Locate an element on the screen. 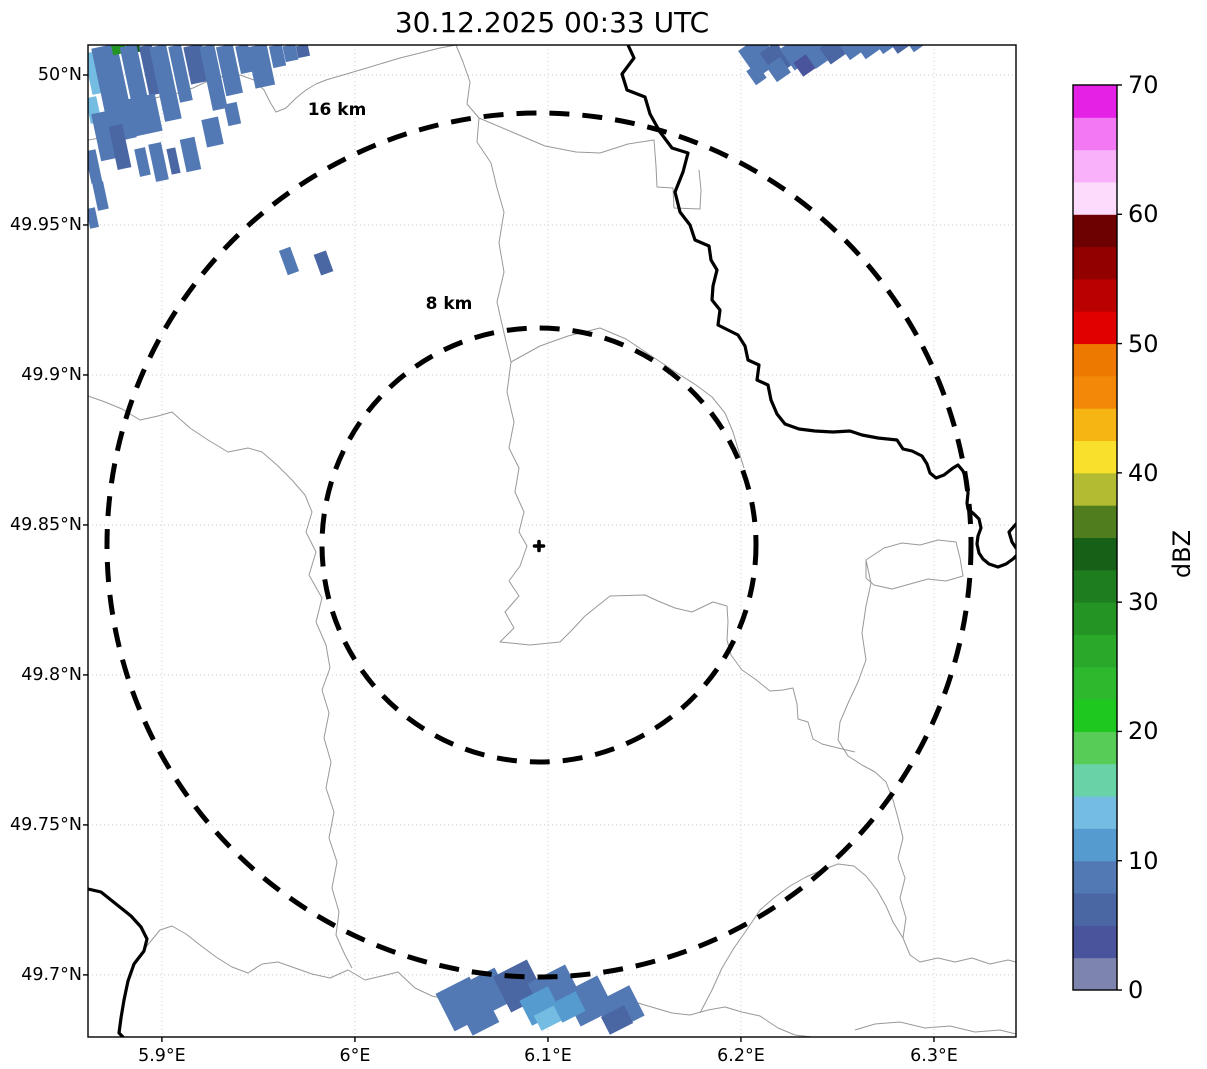 The height and width of the screenshot is (1069, 1207). range-ring-label: 8 km is located at coordinates (449, 304).